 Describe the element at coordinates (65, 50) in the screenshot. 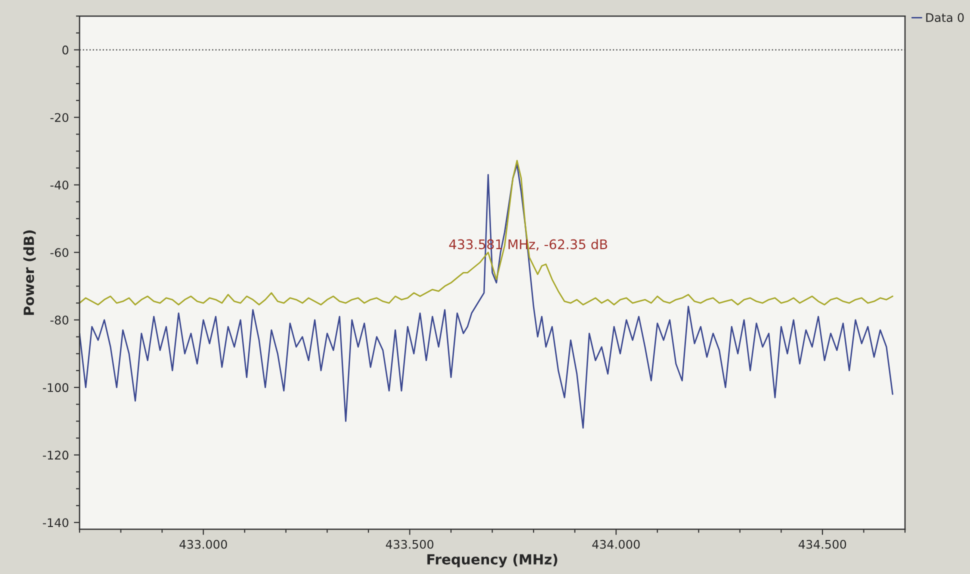

I see `y-tick-label: 0` at that location.